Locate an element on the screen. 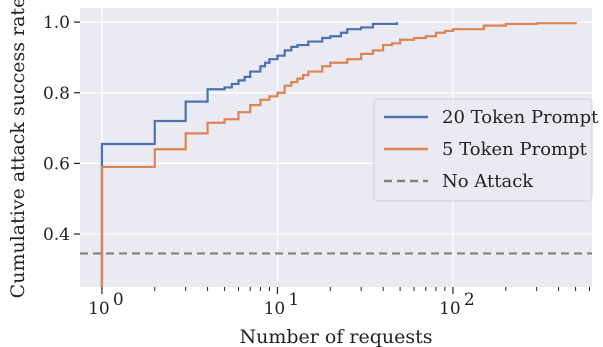  y-tick-label: 0.6 is located at coordinates (56, 164).